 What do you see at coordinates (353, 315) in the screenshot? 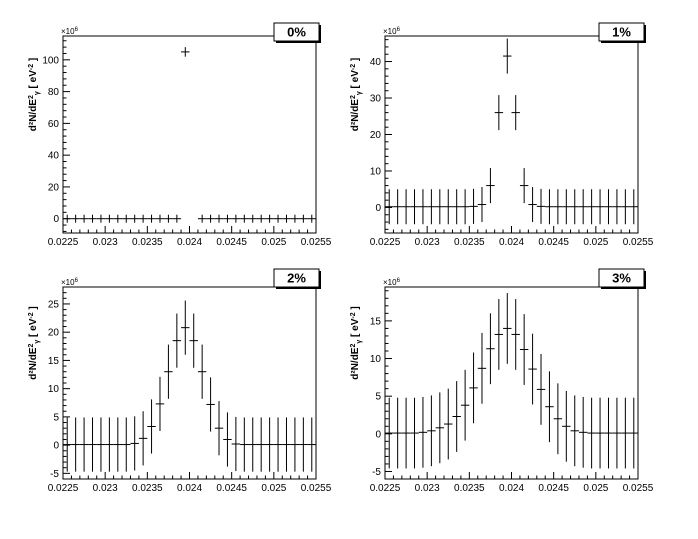
I see `ylabel-unit-sup: -2` at bounding box center [353, 315].